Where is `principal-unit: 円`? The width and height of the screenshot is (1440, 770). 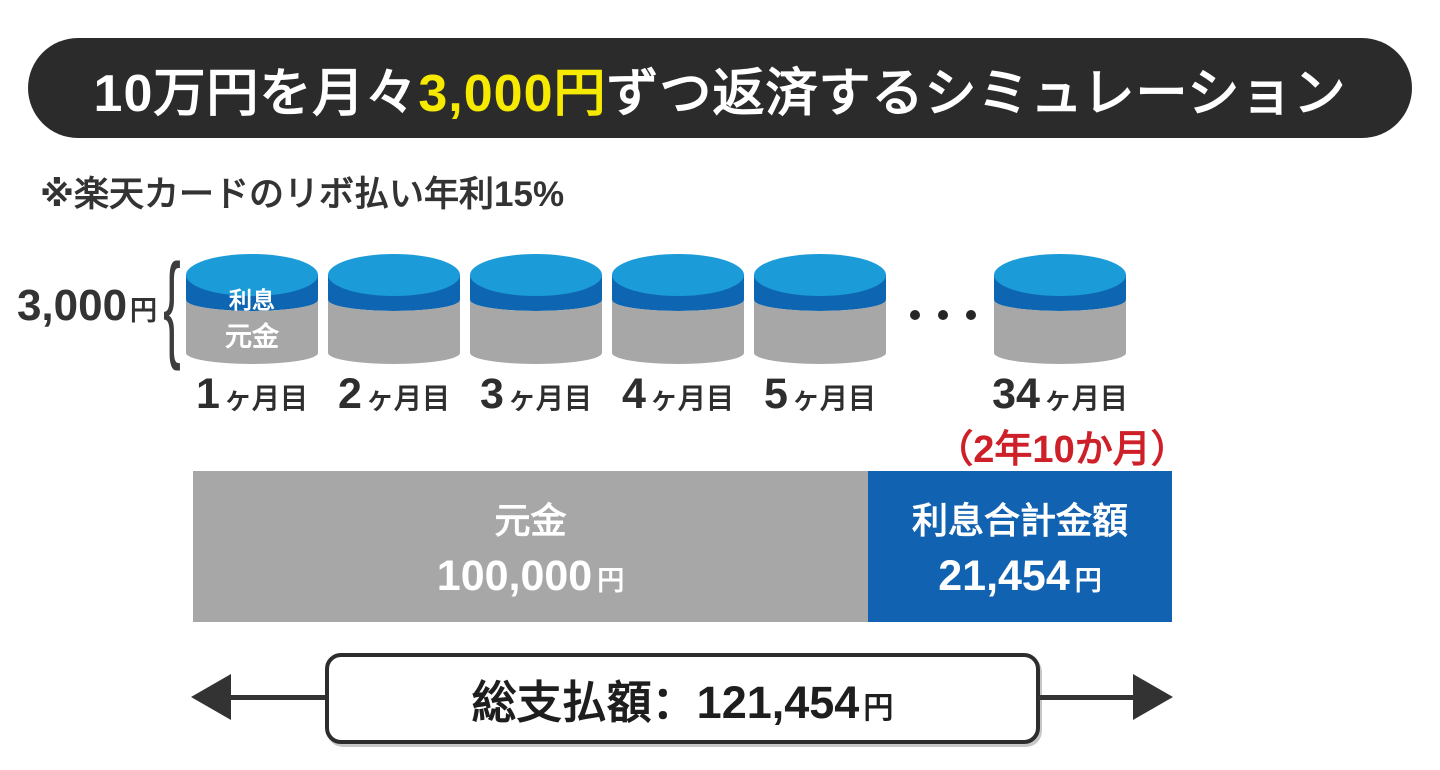 principal-unit: 円 is located at coordinates (611, 581).